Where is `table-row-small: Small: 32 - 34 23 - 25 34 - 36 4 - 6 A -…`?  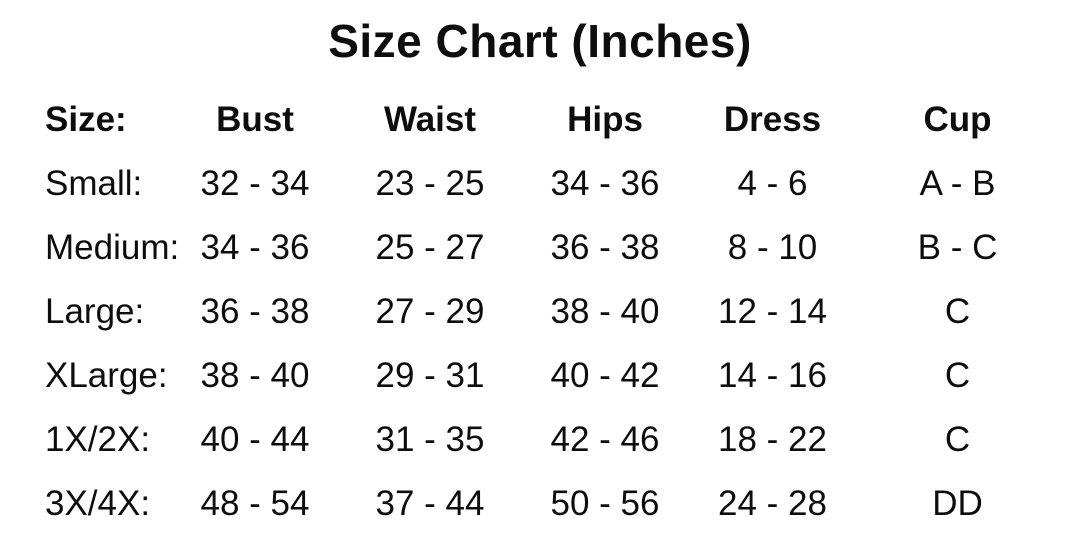
table-row-small: Small: 32 - 34 23 - 25 34 - 36 4 - 6 A -… is located at coordinates (540, 184).